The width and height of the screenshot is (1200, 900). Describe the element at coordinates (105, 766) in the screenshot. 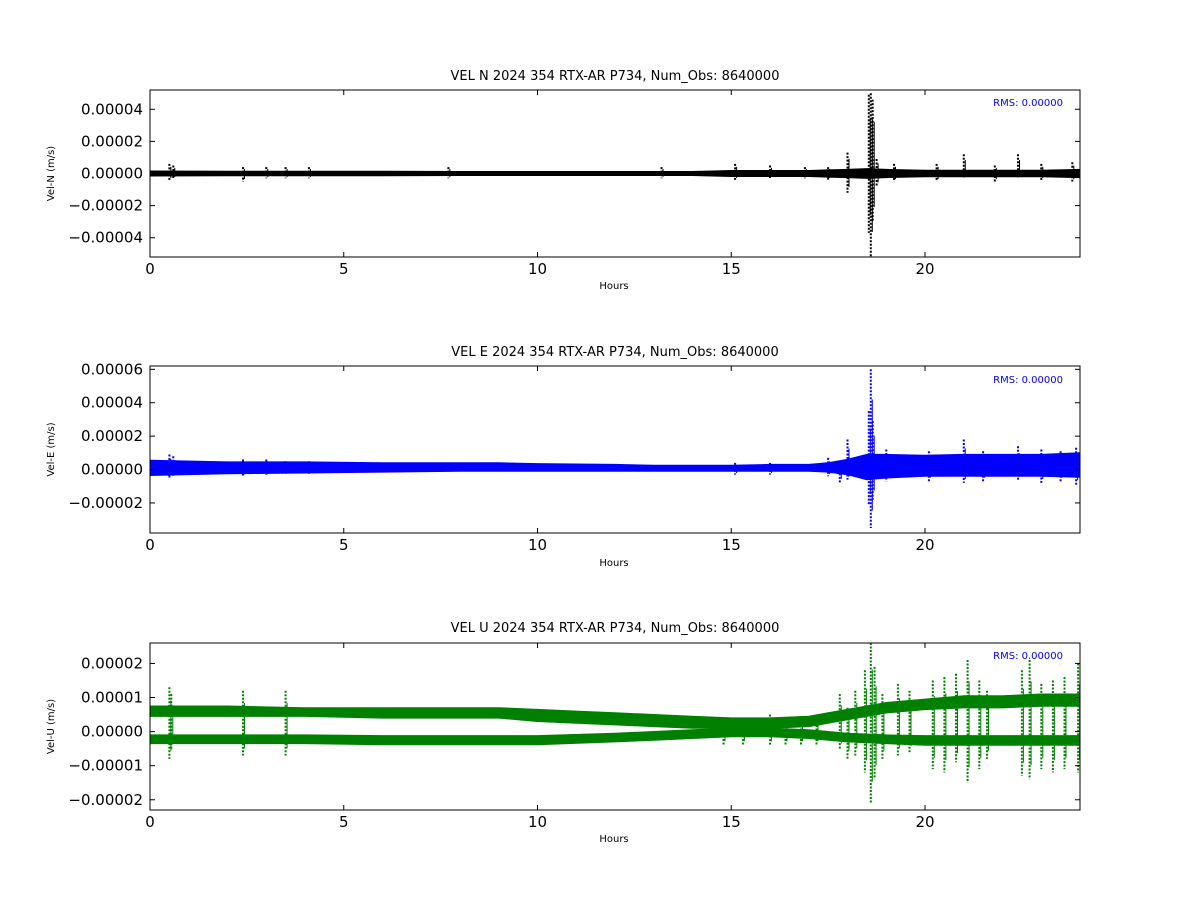

I see `y-tick-label: −0.00001` at that location.